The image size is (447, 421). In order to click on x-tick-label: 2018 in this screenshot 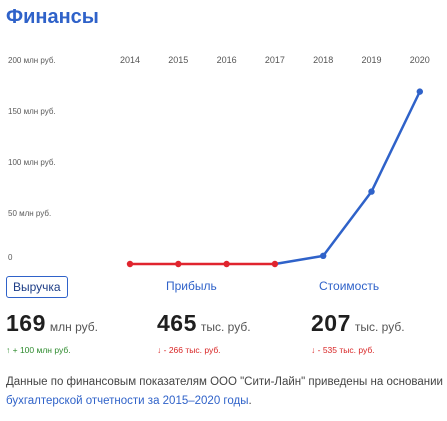, I will do `click(323, 60)`.